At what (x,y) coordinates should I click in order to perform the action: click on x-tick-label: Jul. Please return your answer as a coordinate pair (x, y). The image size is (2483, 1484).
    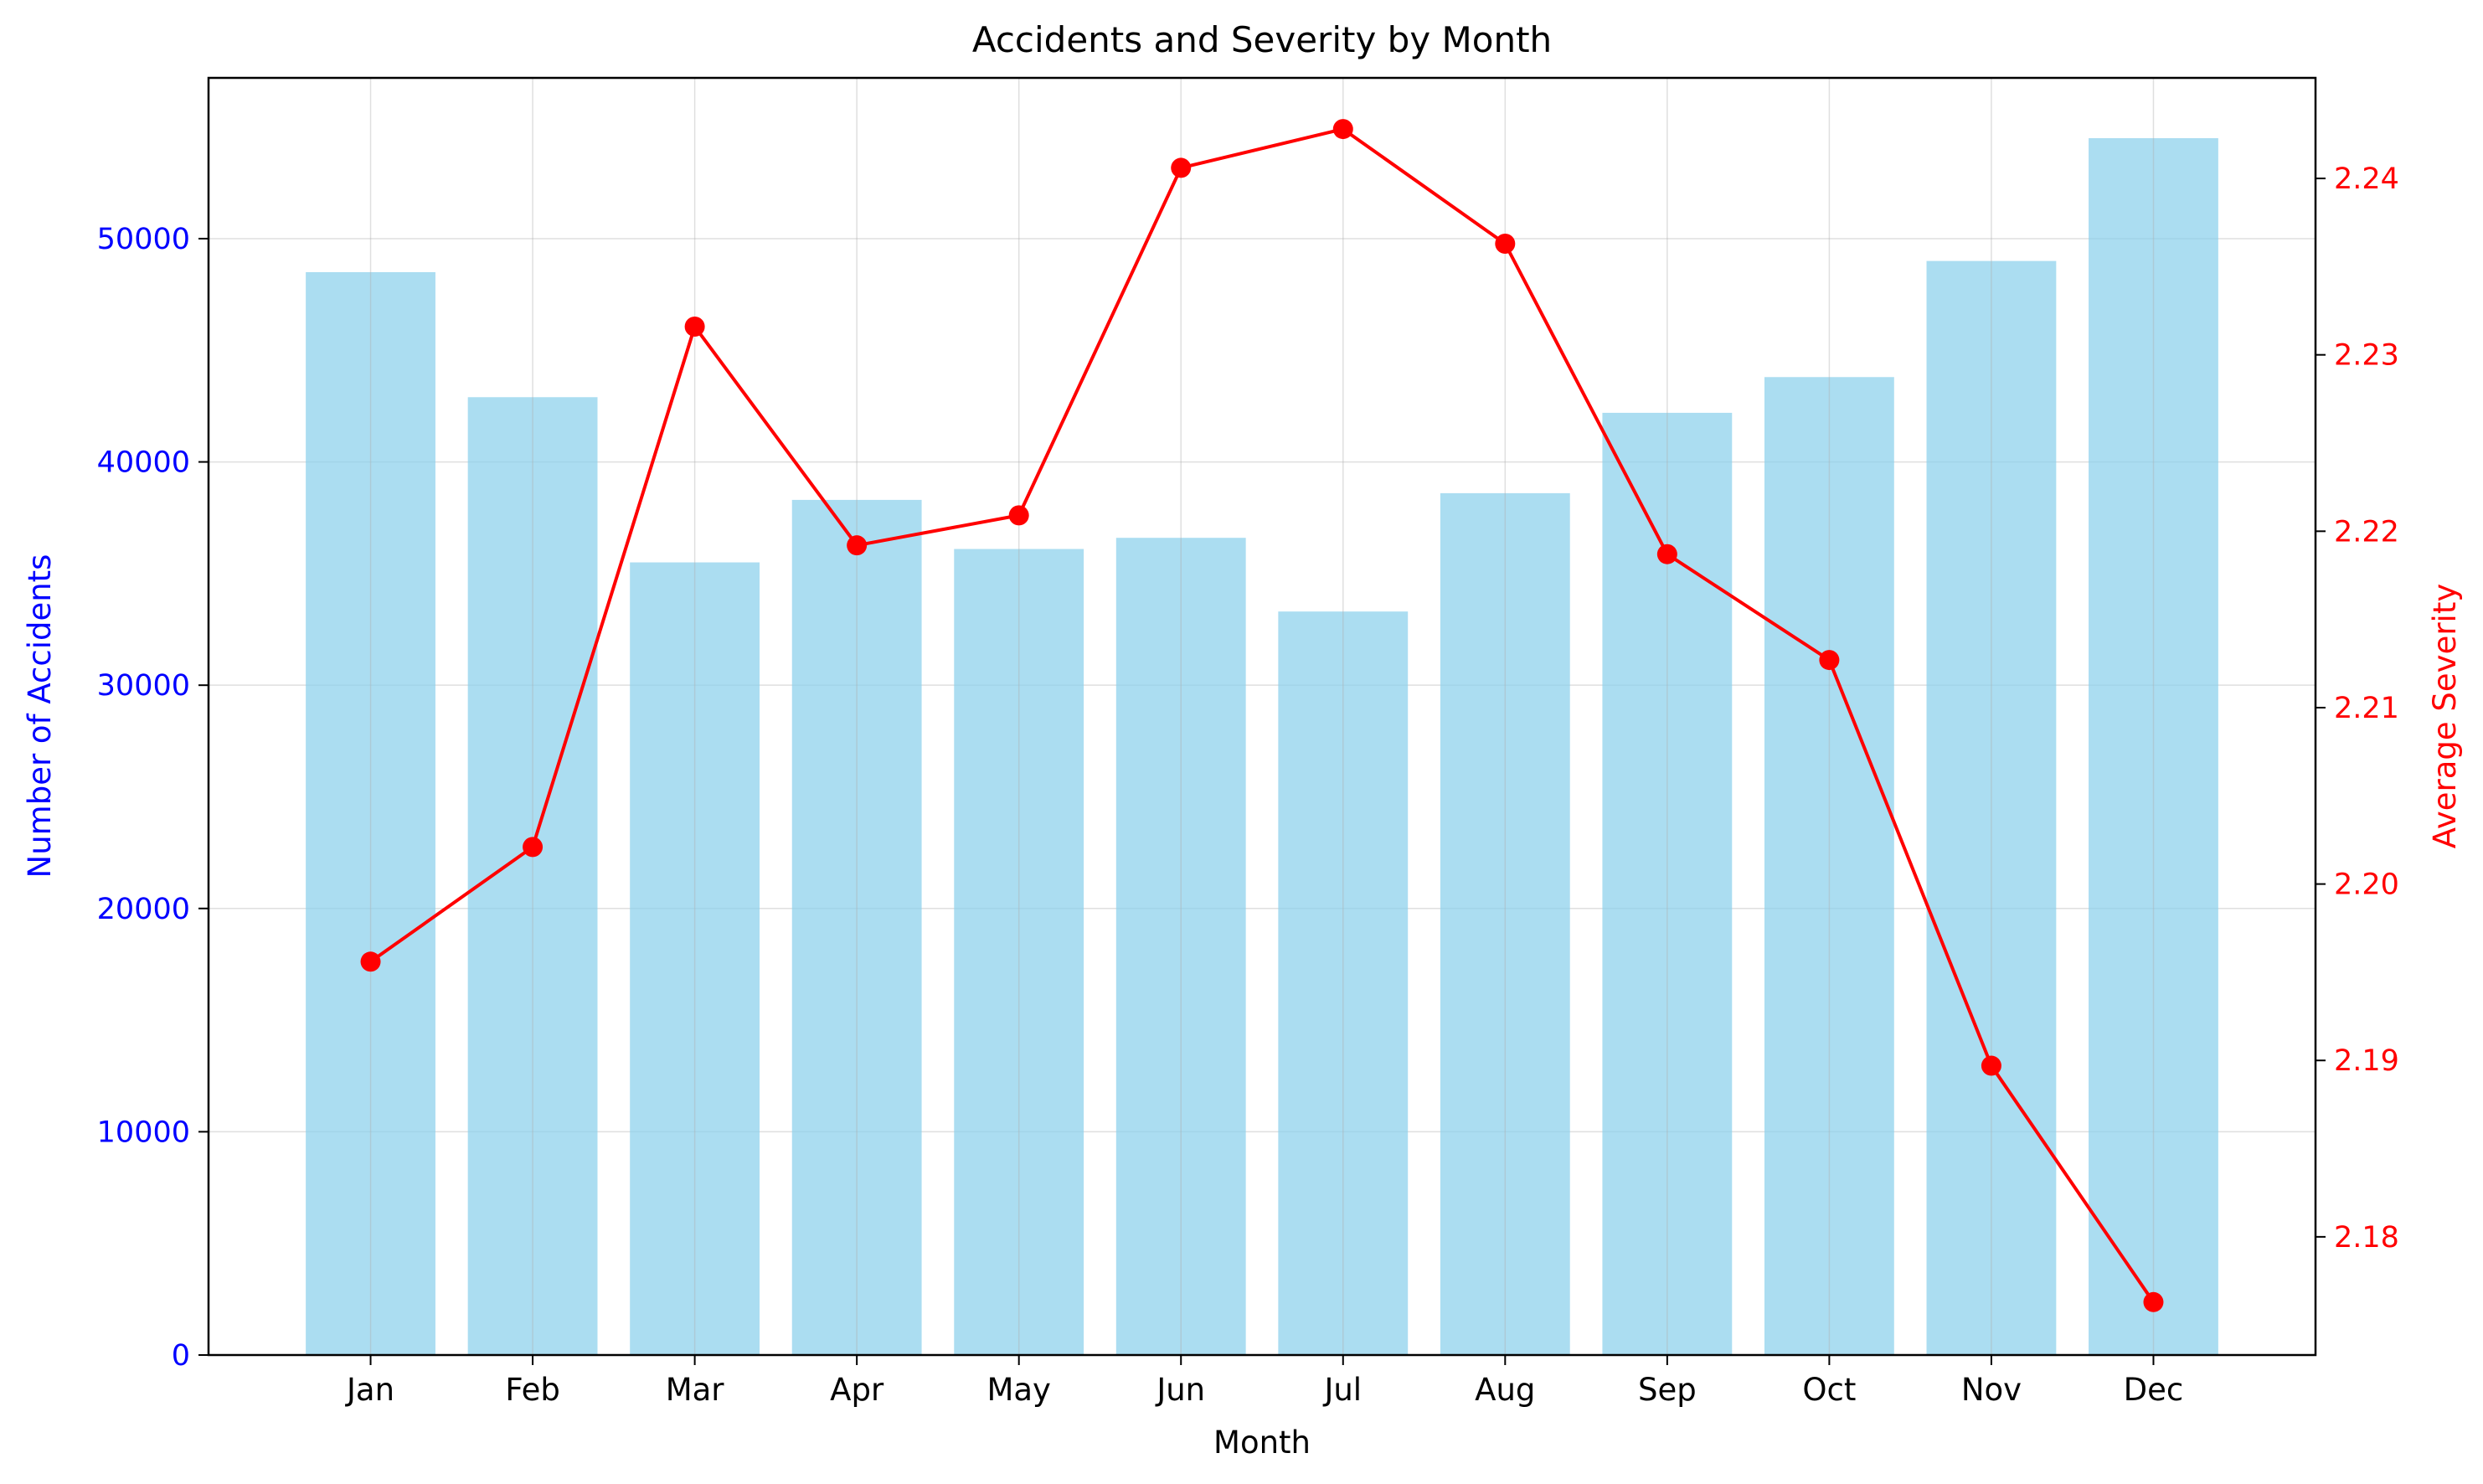
    Looking at the image, I should click on (1342, 1390).